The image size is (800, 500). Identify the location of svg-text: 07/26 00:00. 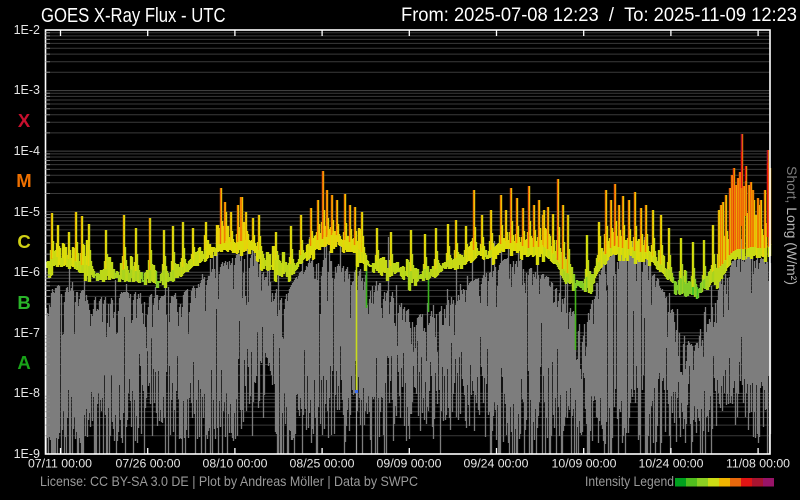
(148, 464).